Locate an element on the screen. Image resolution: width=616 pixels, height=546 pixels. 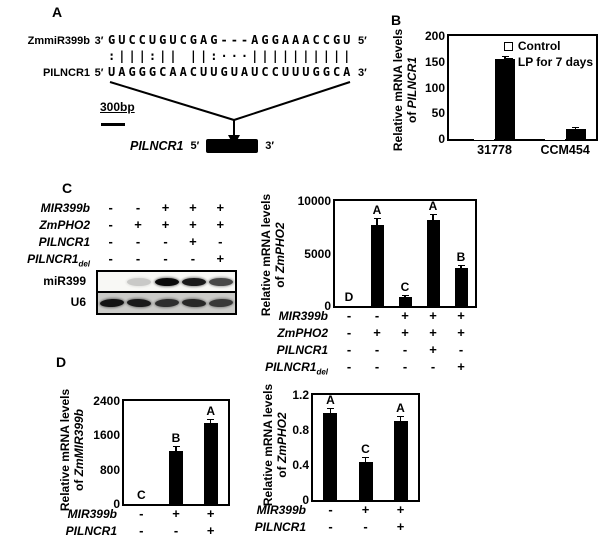
significance-letter: B is located at coordinates (461, 257).